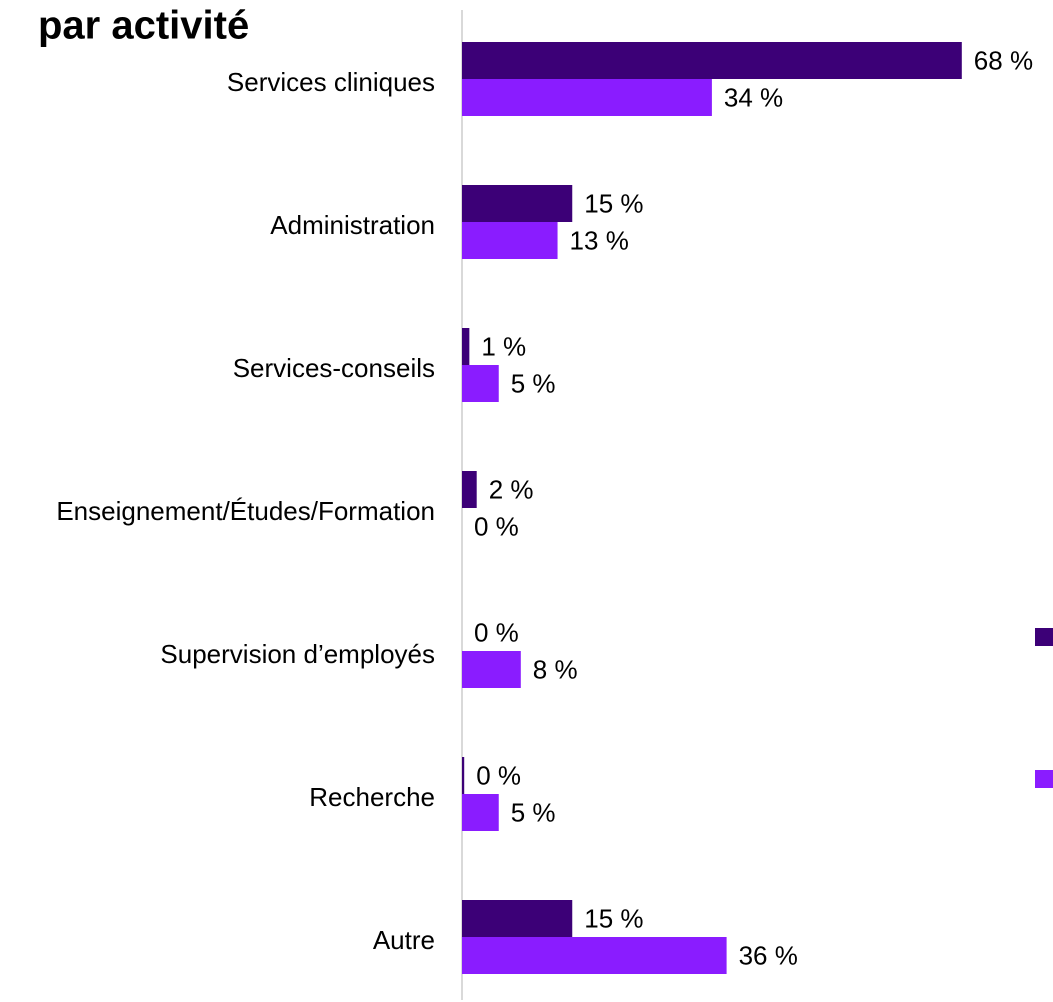  Describe the element at coordinates (555, 669) in the screenshot. I see `value-label: 8 %` at that location.